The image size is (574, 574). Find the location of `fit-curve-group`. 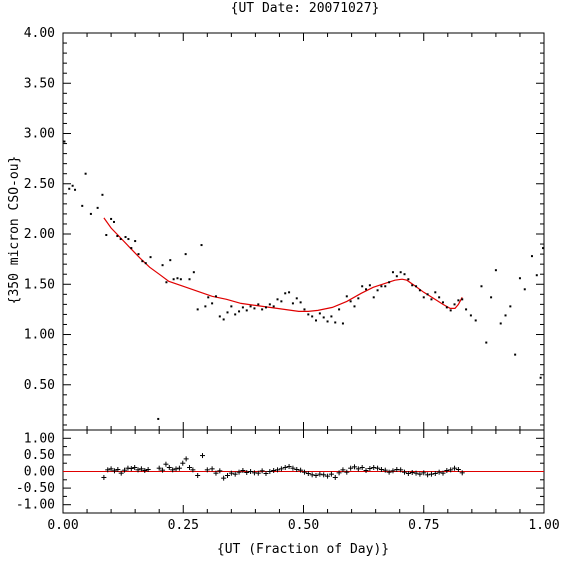

fit-curve-group is located at coordinates (283, 264).